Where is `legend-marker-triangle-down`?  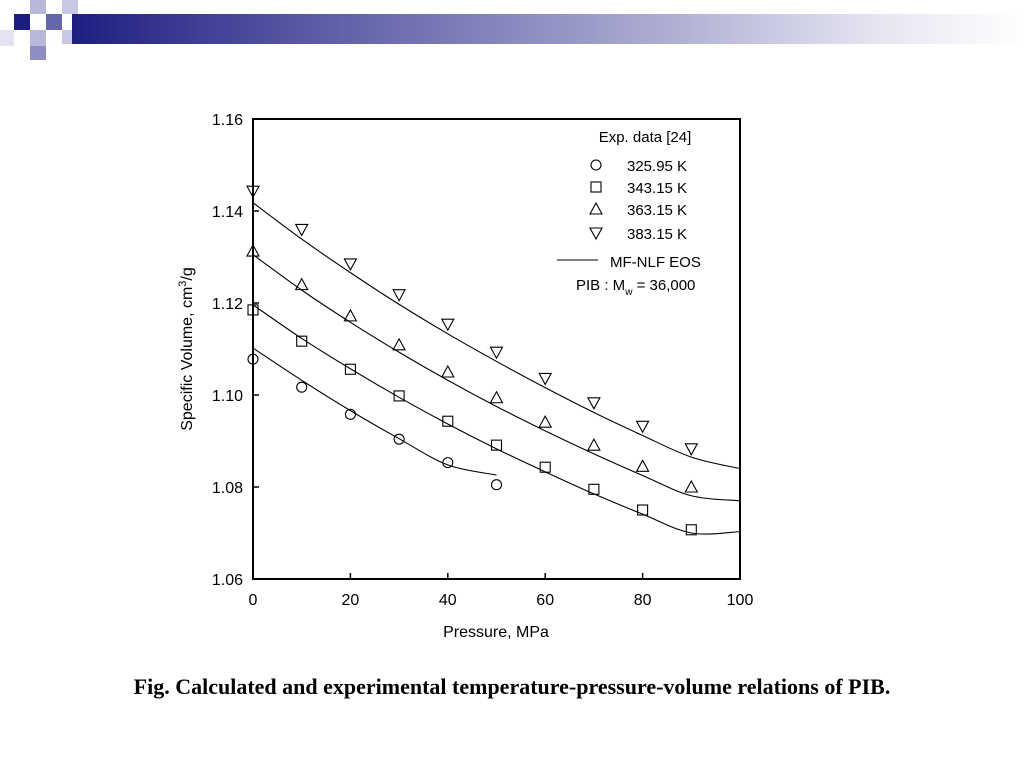 legend-marker-triangle-down is located at coordinates (596, 234).